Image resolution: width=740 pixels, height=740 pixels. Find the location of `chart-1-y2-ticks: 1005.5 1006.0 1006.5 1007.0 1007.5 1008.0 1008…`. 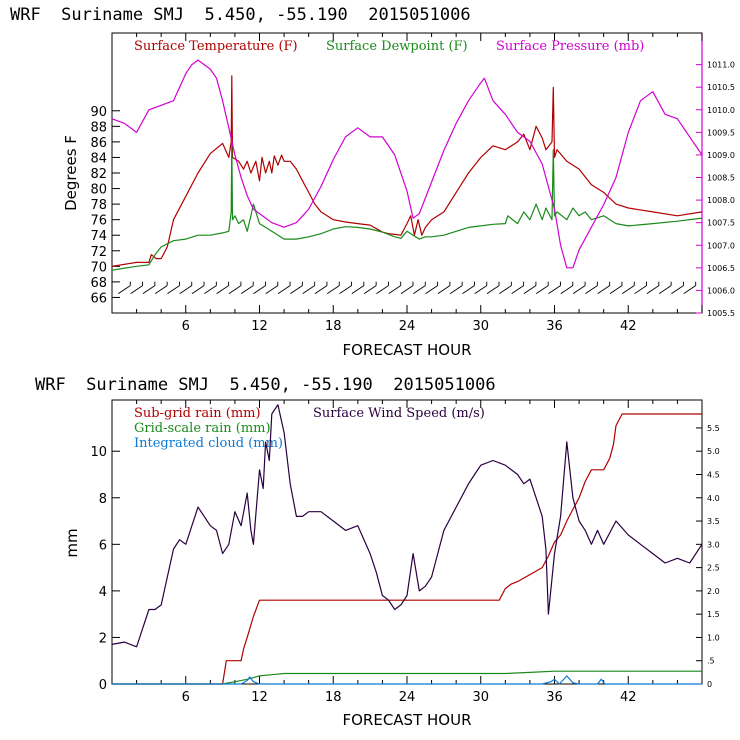

chart-1-y2-ticks: 1005.5 1006.0 1006.5 1007.0 1007.5 1008.0 1008… is located at coordinates (715, 189).